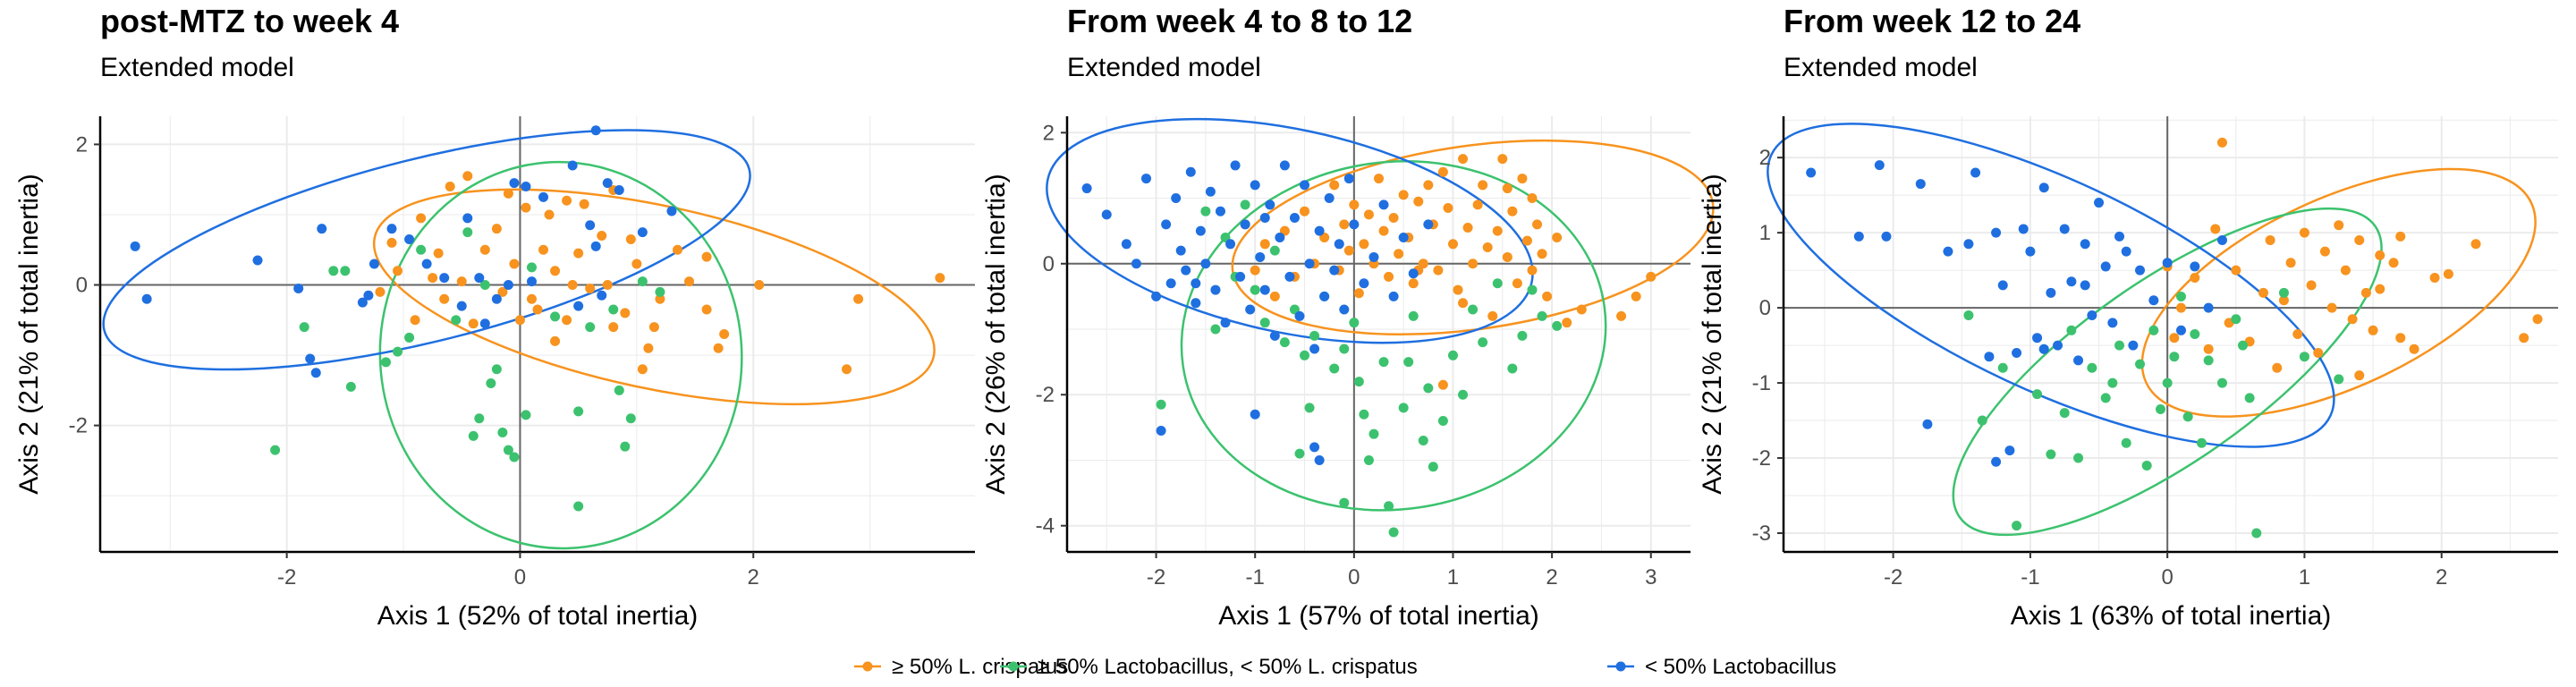 The image size is (2576, 687). I want to click on panel-title: From week 4 to 8 to 12, so click(1239, 21).